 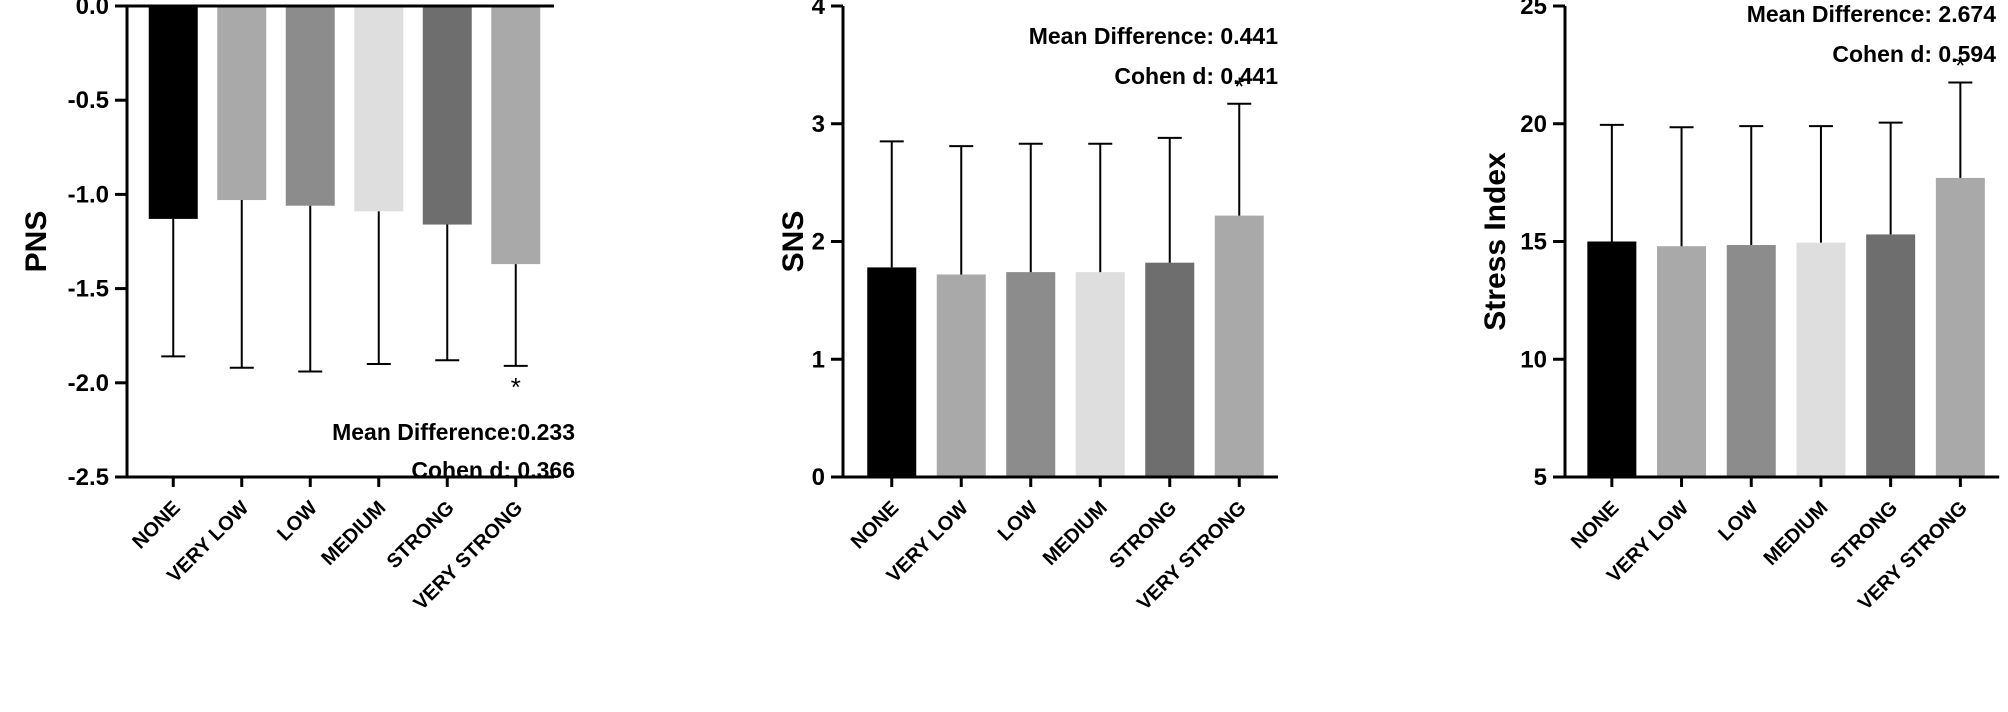 I want to click on stat-annotation: Mean Difference: 0.441, so click(x=1153, y=36).